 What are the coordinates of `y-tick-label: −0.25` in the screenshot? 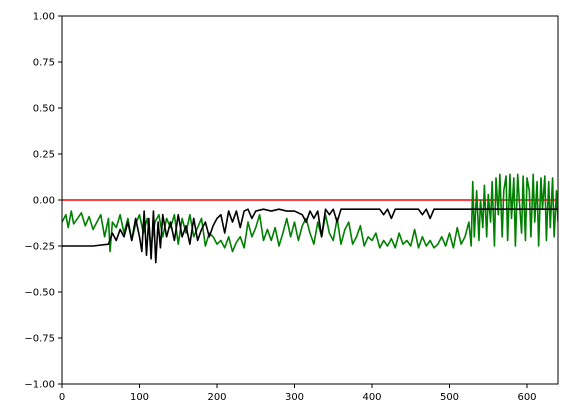 It's located at (39, 247).